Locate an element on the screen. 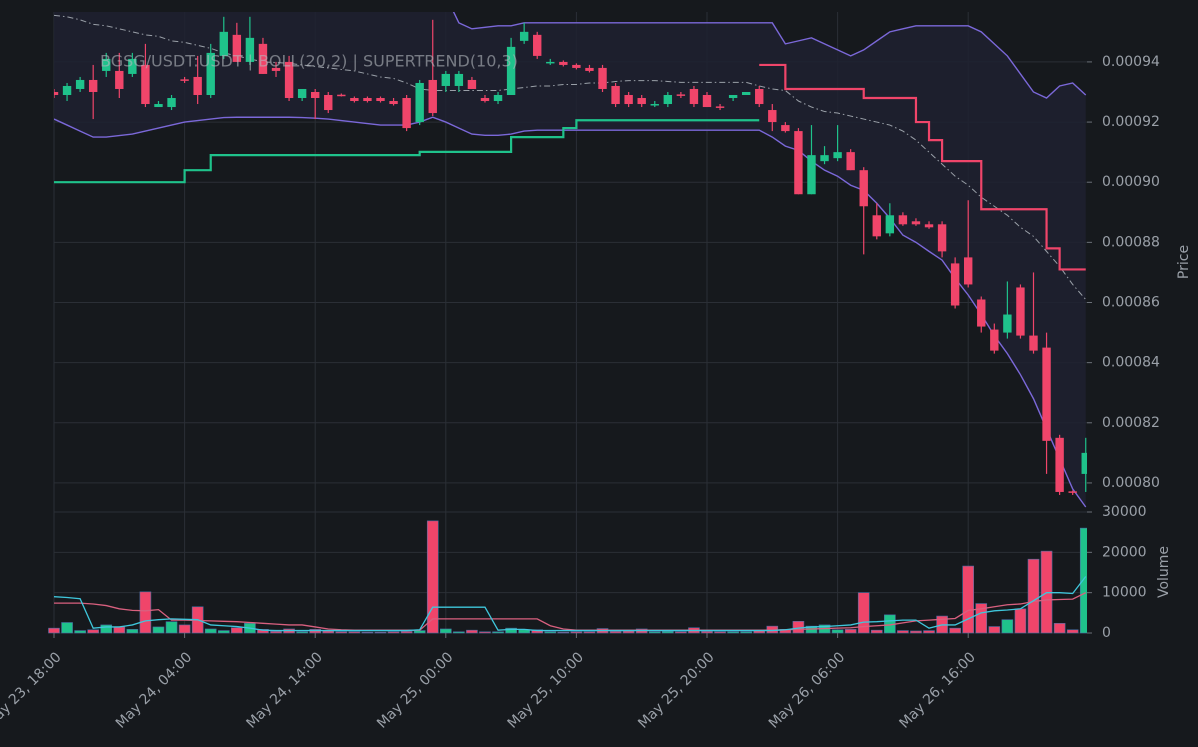 This screenshot has width=1198, height=747. y-tick-label: 0.00094 is located at coordinates (1131, 62).